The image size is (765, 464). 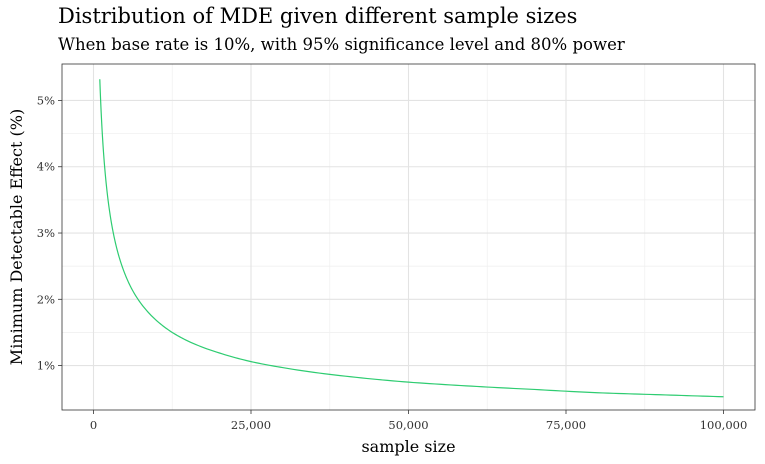 I want to click on y-tick-label: 4%, so click(x=46, y=167).